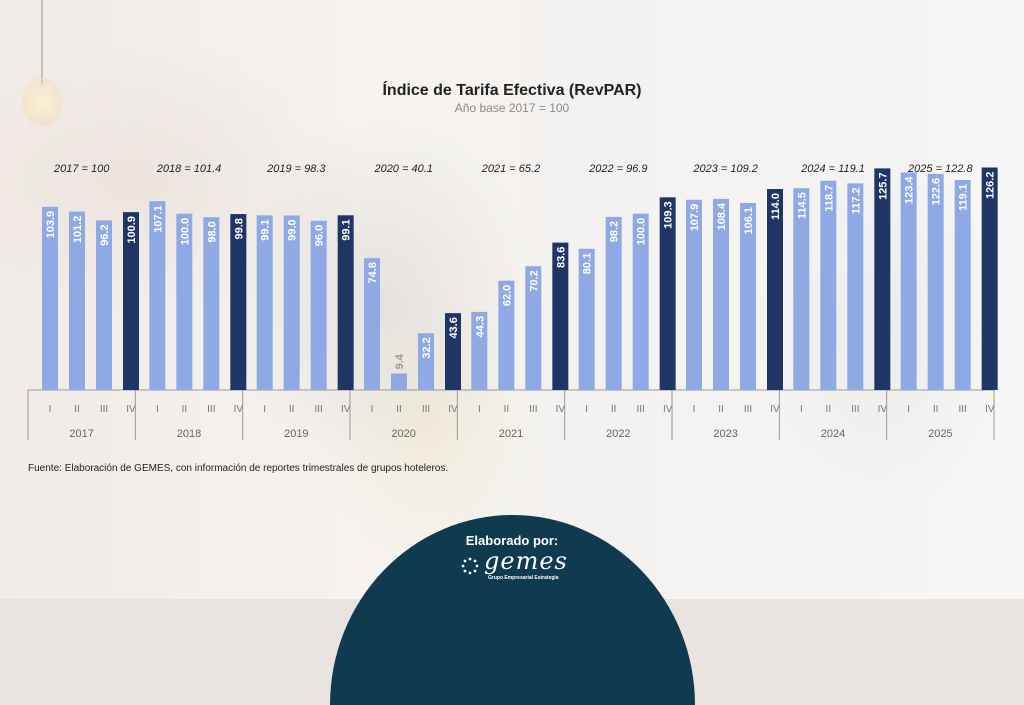 The height and width of the screenshot is (705, 1024). Describe the element at coordinates (883, 186) in the screenshot. I see `data-label: 125.7` at that location.